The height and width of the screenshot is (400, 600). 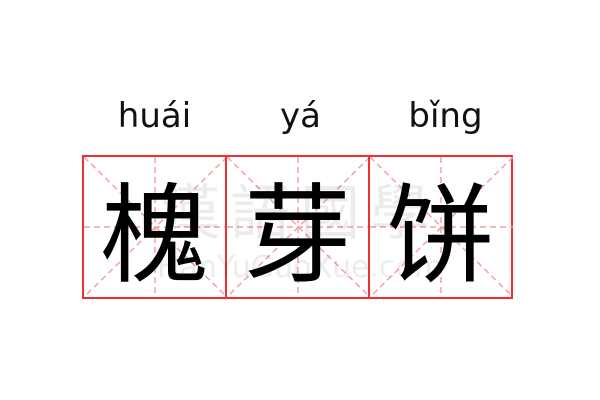 What do you see at coordinates (300, 267) in the screenshot?
I see `watermark-site: HanYuGuoXue.com` at bounding box center [300, 267].